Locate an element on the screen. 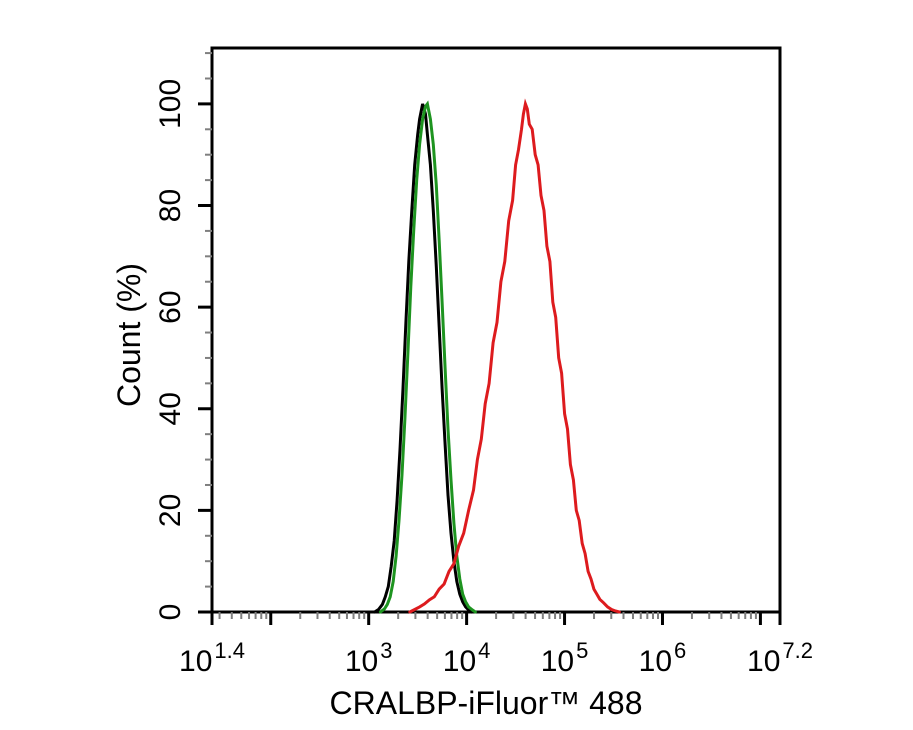  y-tick-label: 0 is located at coordinates (170, 612).